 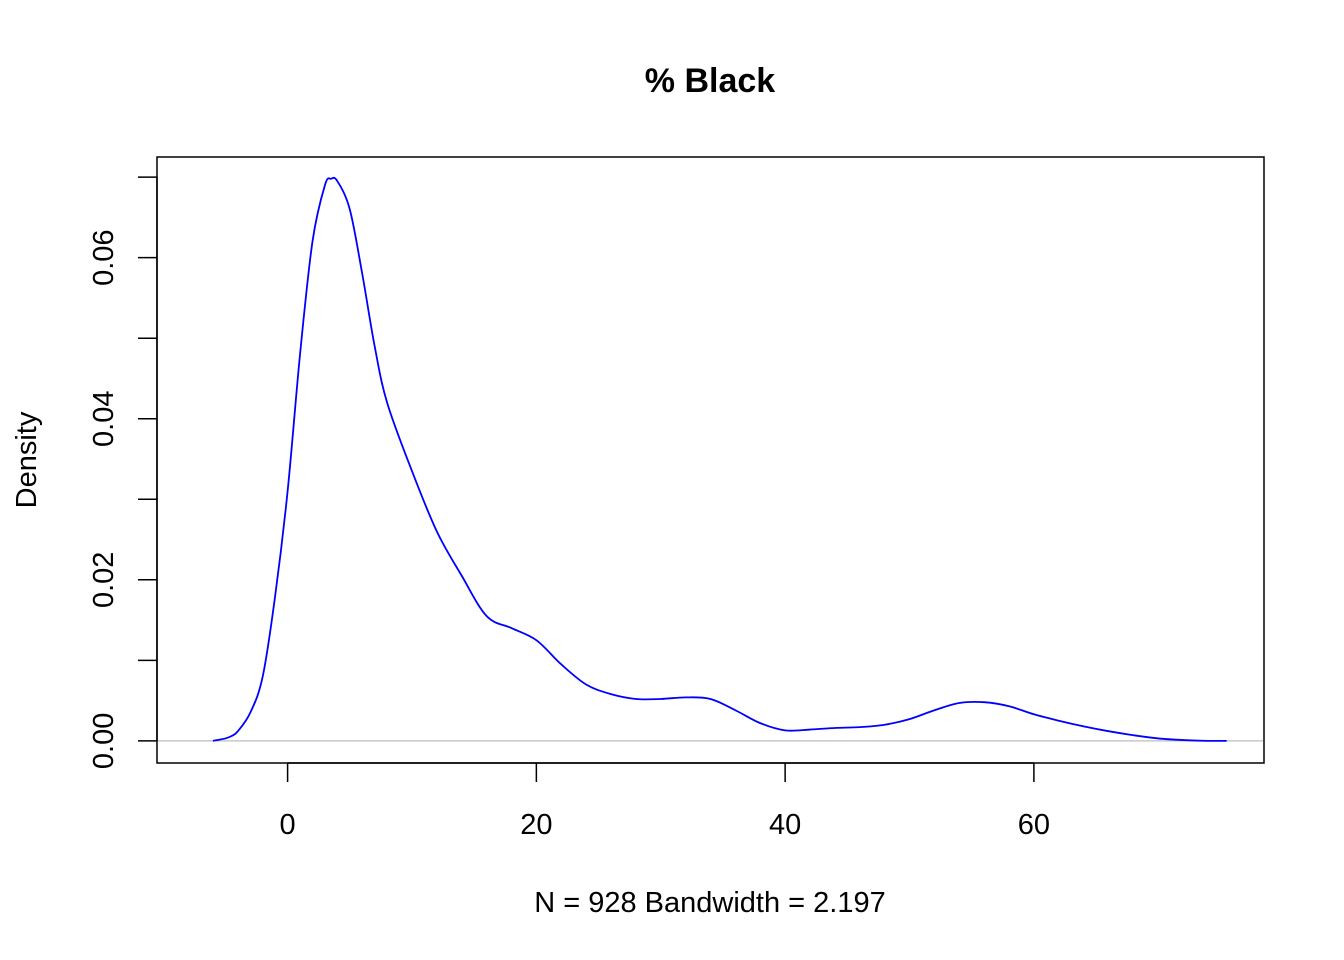 What do you see at coordinates (288, 825) in the screenshot?
I see `x-tick-label: 0` at bounding box center [288, 825].